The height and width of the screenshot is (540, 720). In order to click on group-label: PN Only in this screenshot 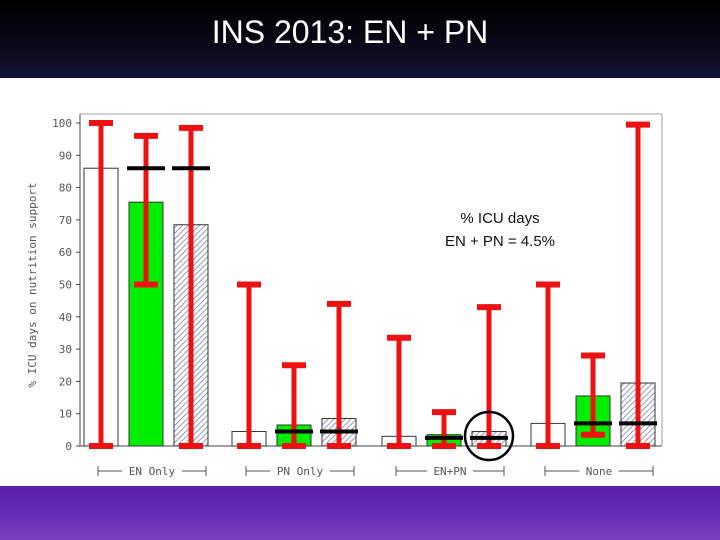, I will do `click(300, 471)`.